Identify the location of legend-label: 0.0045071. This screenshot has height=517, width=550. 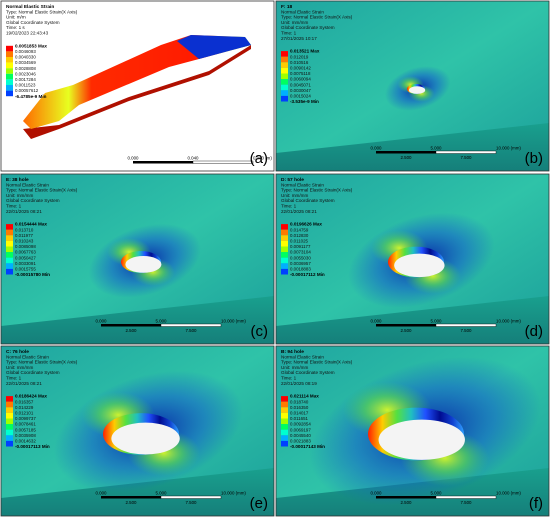
(300, 84).